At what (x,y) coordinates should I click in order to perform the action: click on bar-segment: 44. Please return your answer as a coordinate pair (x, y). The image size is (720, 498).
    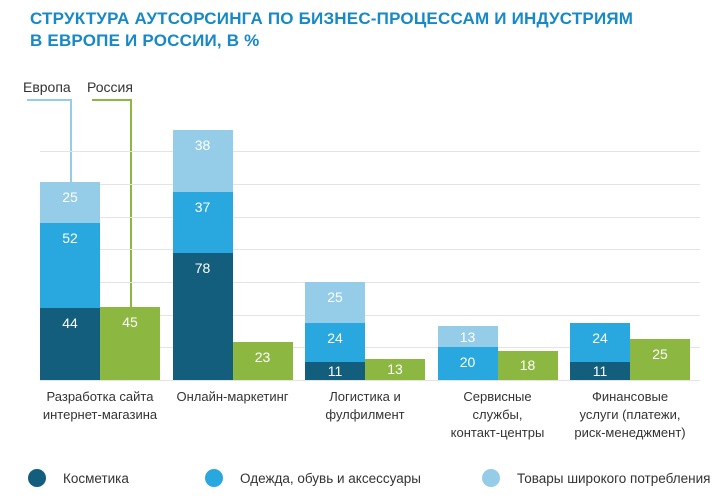
    Looking at the image, I should click on (70, 344).